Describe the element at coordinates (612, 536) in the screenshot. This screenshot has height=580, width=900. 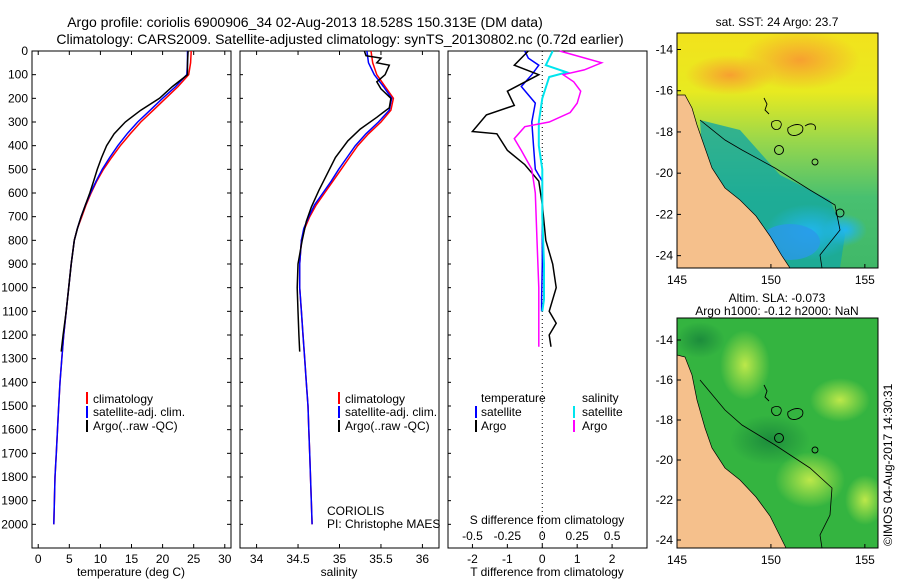
I see `s-diff-tick-label: 0.5` at that location.